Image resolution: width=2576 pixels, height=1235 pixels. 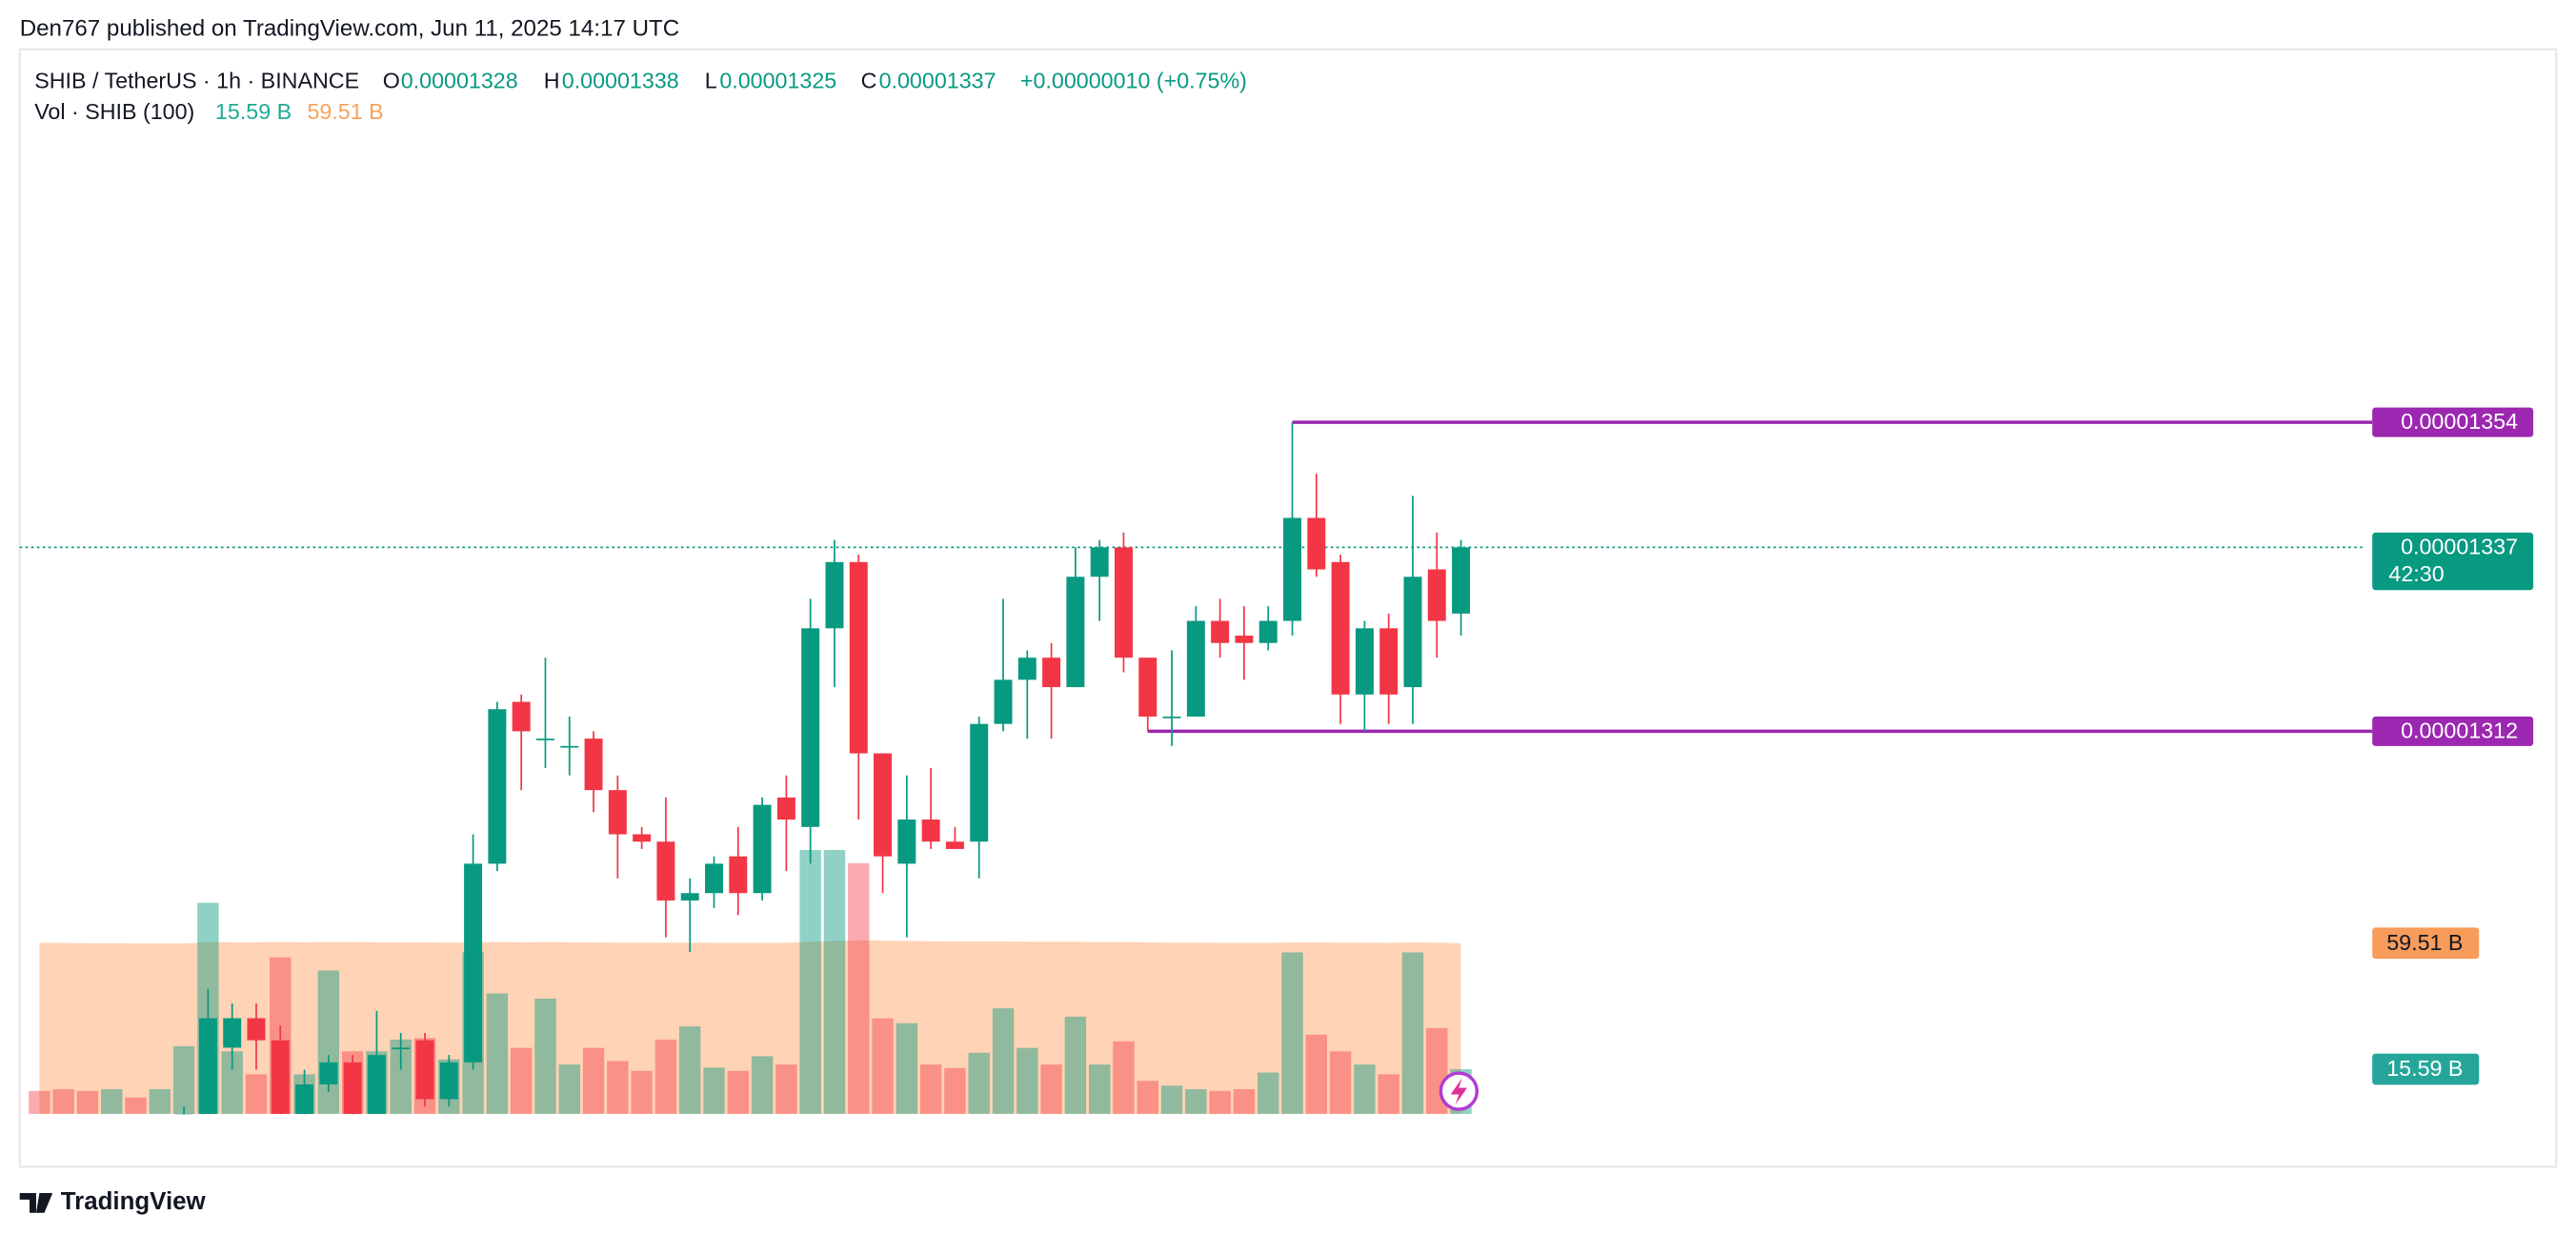 What do you see at coordinates (2416, 573) in the screenshot?
I see `countdown-label: 42:30` at bounding box center [2416, 573].